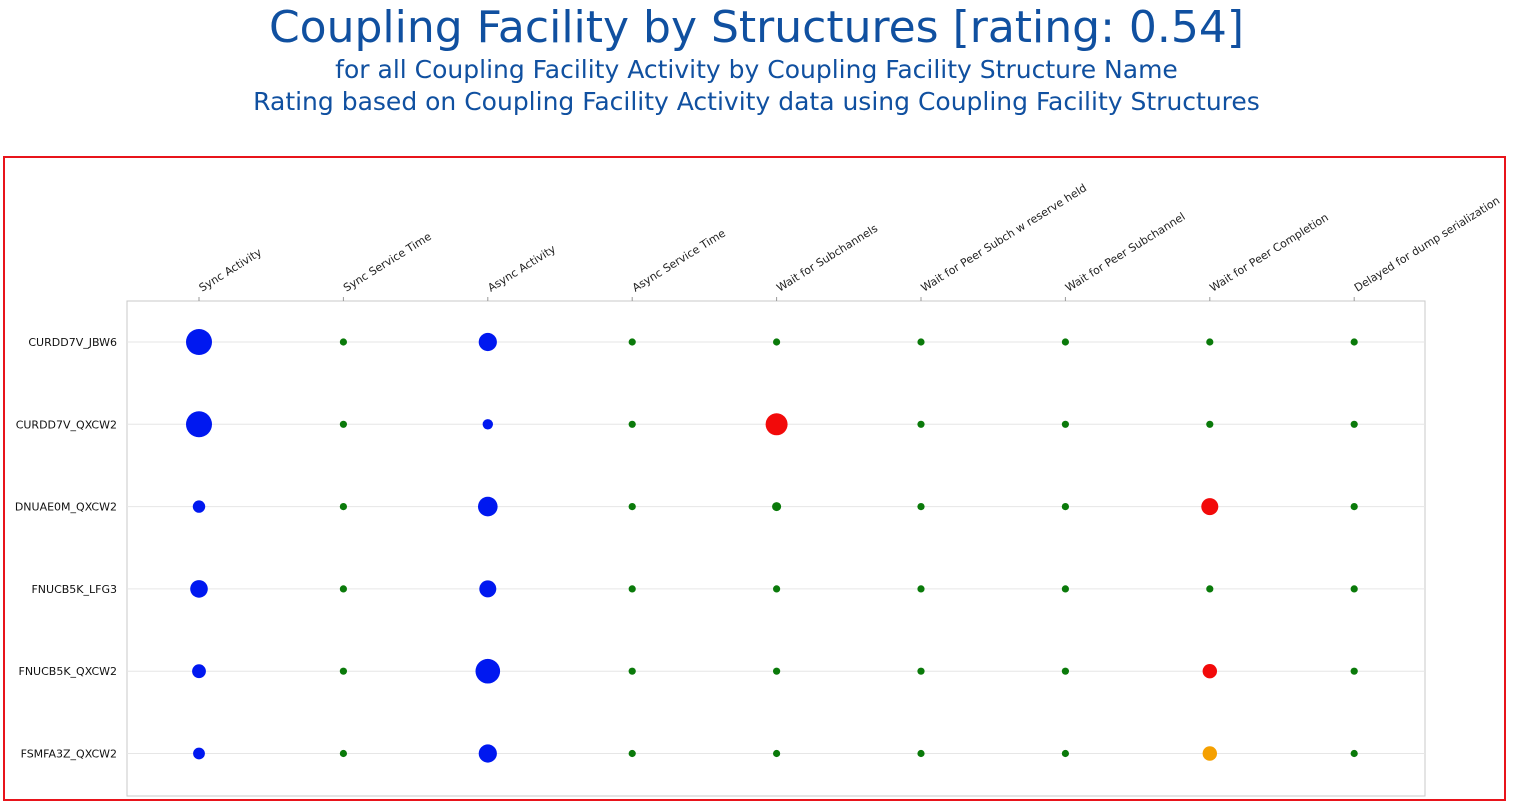 The image size is (1513, 808). I want to click on column-label-wait-for-peer-subch-w-reserve-held: Wait for Peer Subch w reserve held, so click(1004, 237).